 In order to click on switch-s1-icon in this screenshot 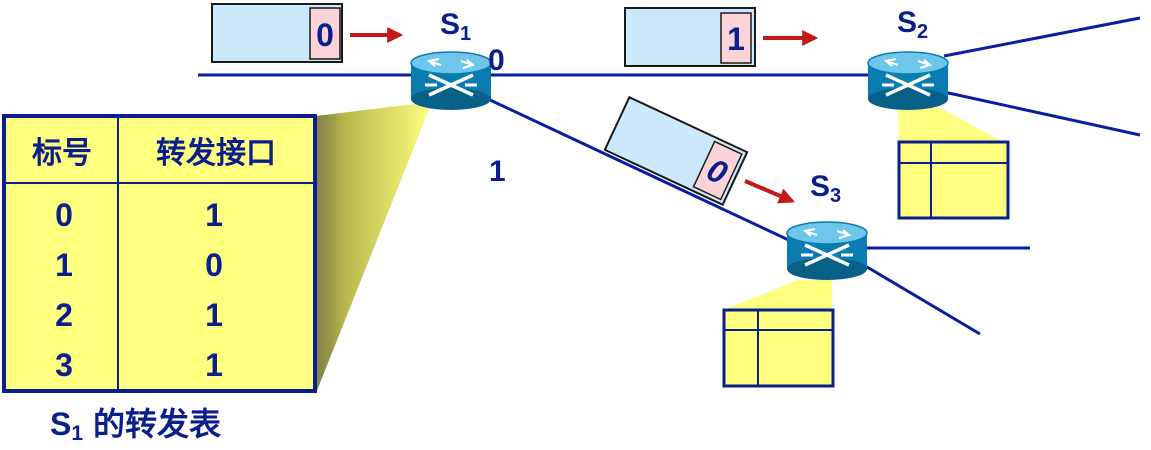, I will do `click(451, 80)`.